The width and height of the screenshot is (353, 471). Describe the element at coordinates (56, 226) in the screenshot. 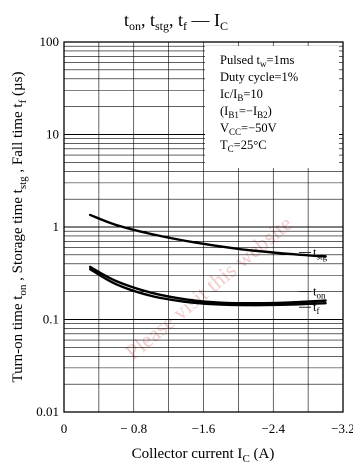

I see `y-tick-label: 1` at that location.